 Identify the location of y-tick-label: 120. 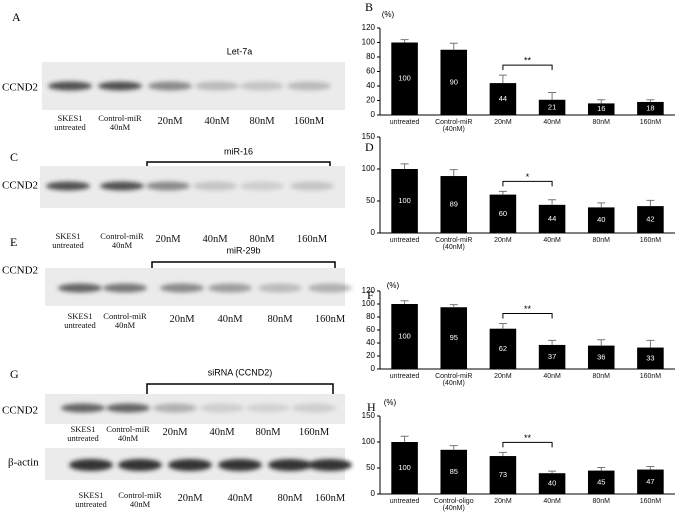
(369, 290).